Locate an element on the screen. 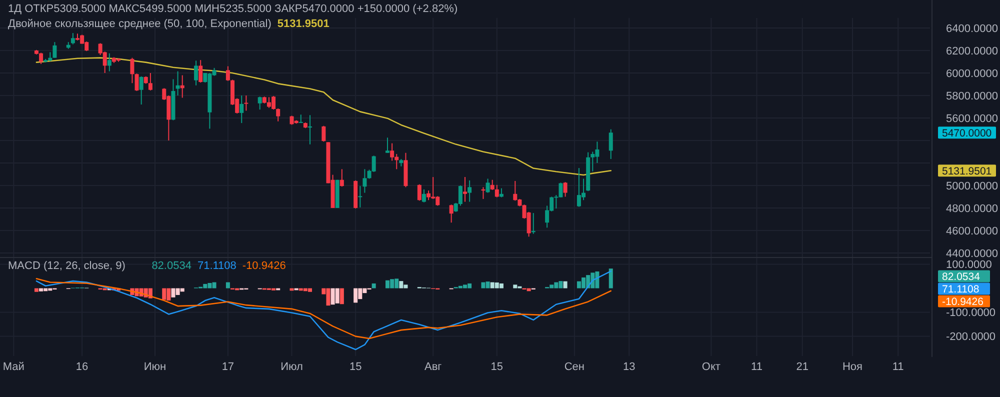 Image resolution: width=1000 pixels, height=397 pixels. text: 5470.0000 is located at coordinates (967, 133).